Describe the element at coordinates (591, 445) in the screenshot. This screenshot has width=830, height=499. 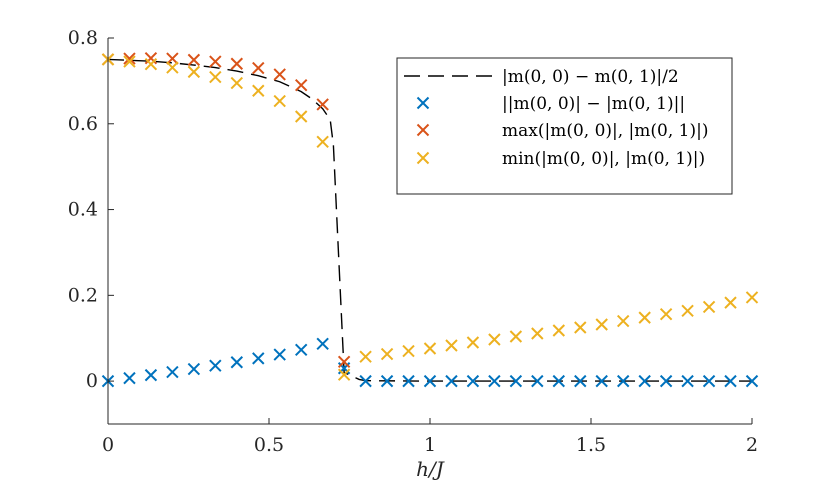
I see `x-tick-label: 1.5` at that location.